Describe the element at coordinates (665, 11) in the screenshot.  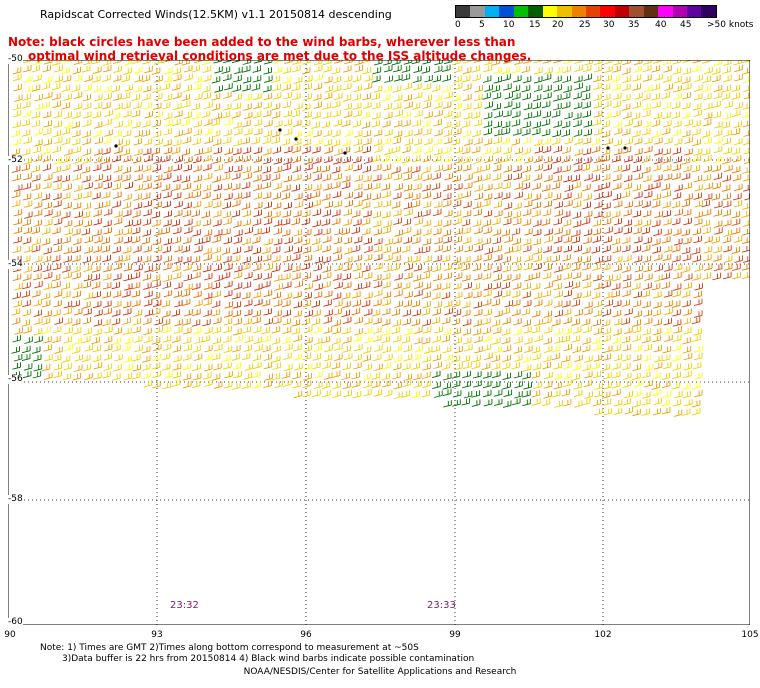
I see `legend-swatch` at that location.